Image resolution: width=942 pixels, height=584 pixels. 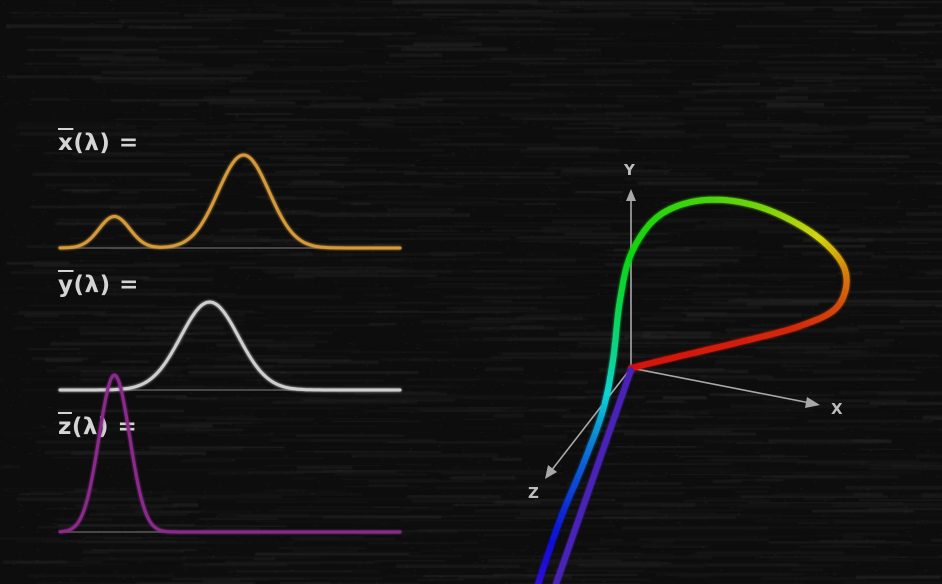 What do you see at coordinates (593, 475) in the screenshot?
I see `violet-edge-line` at bounding box center [593, 475].